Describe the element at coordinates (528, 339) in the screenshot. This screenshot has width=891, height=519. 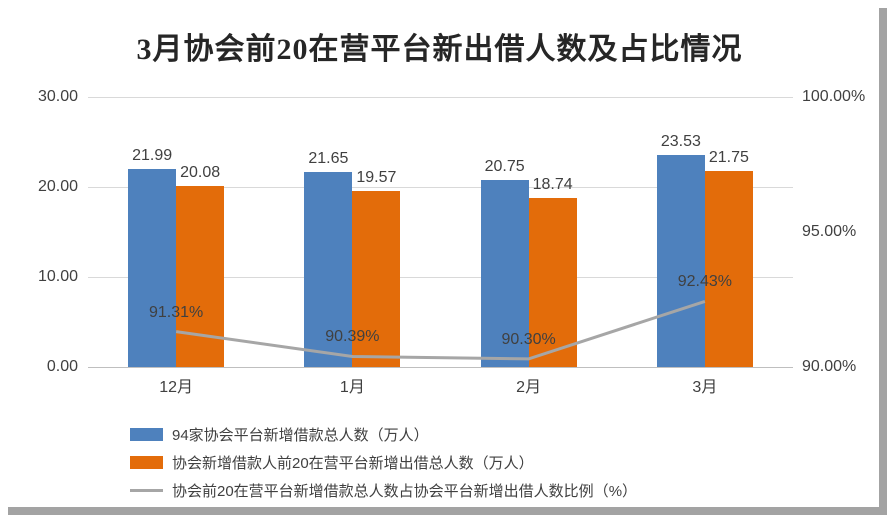
I see `line-value-label: 90.30%` at that location.